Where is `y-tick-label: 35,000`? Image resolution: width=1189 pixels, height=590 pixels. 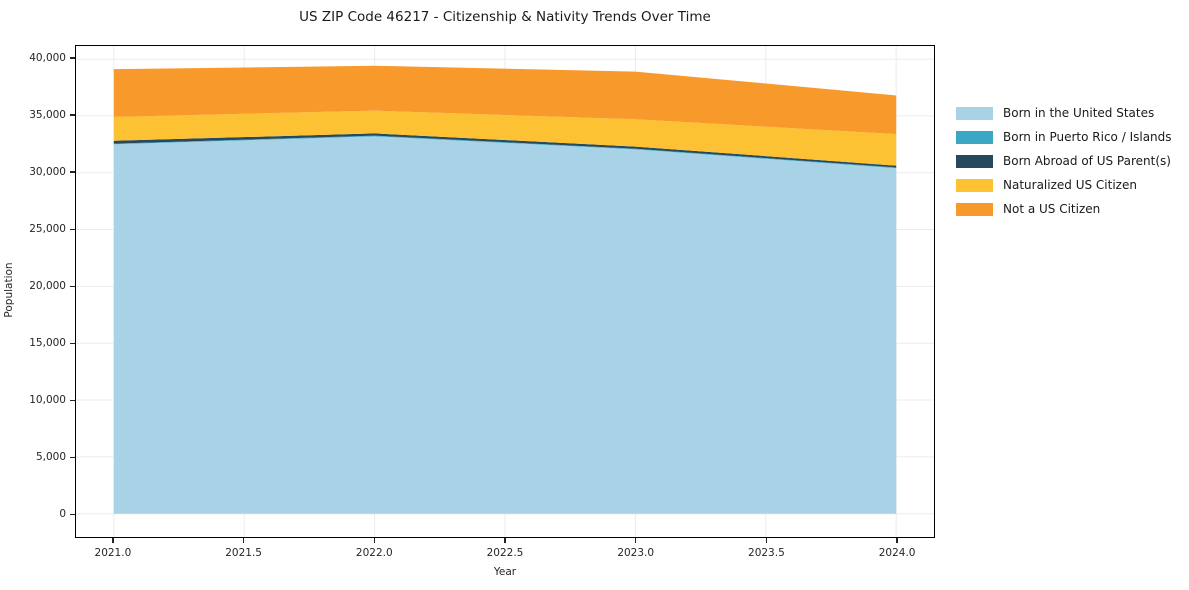 y-tick-label: 35,000 is located at coordinates (47, 114).